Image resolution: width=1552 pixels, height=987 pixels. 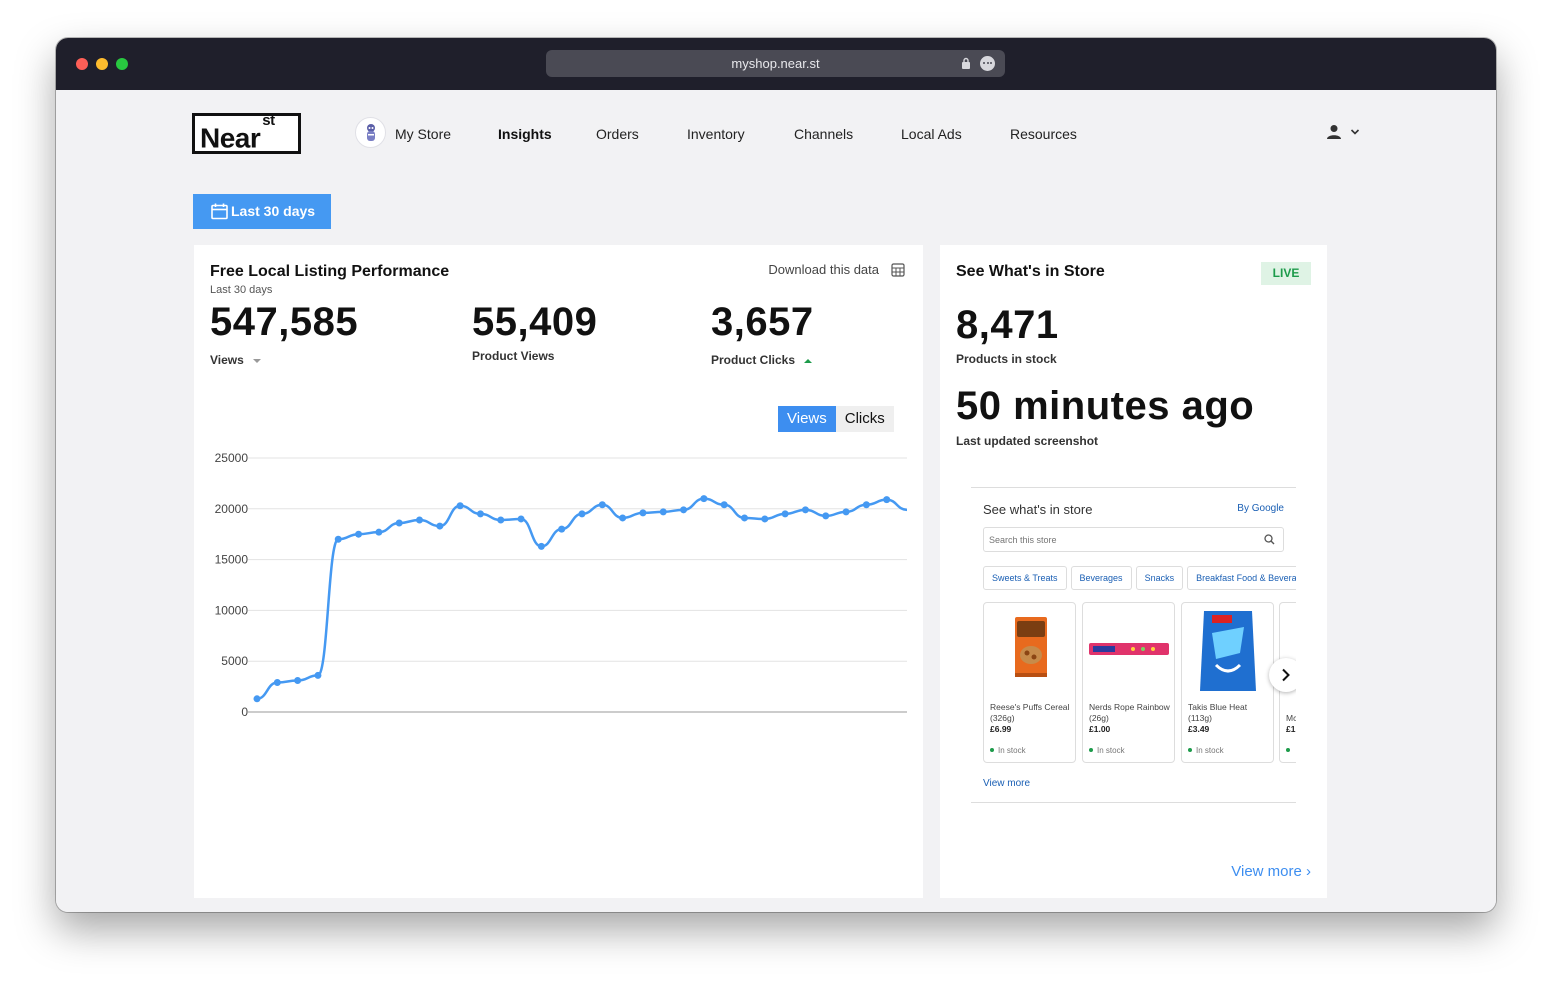 What do you see at coordinates (1043, 134) in the screenshot?
I see `nav-resources: Resources` at bounding box center [1043, 134].